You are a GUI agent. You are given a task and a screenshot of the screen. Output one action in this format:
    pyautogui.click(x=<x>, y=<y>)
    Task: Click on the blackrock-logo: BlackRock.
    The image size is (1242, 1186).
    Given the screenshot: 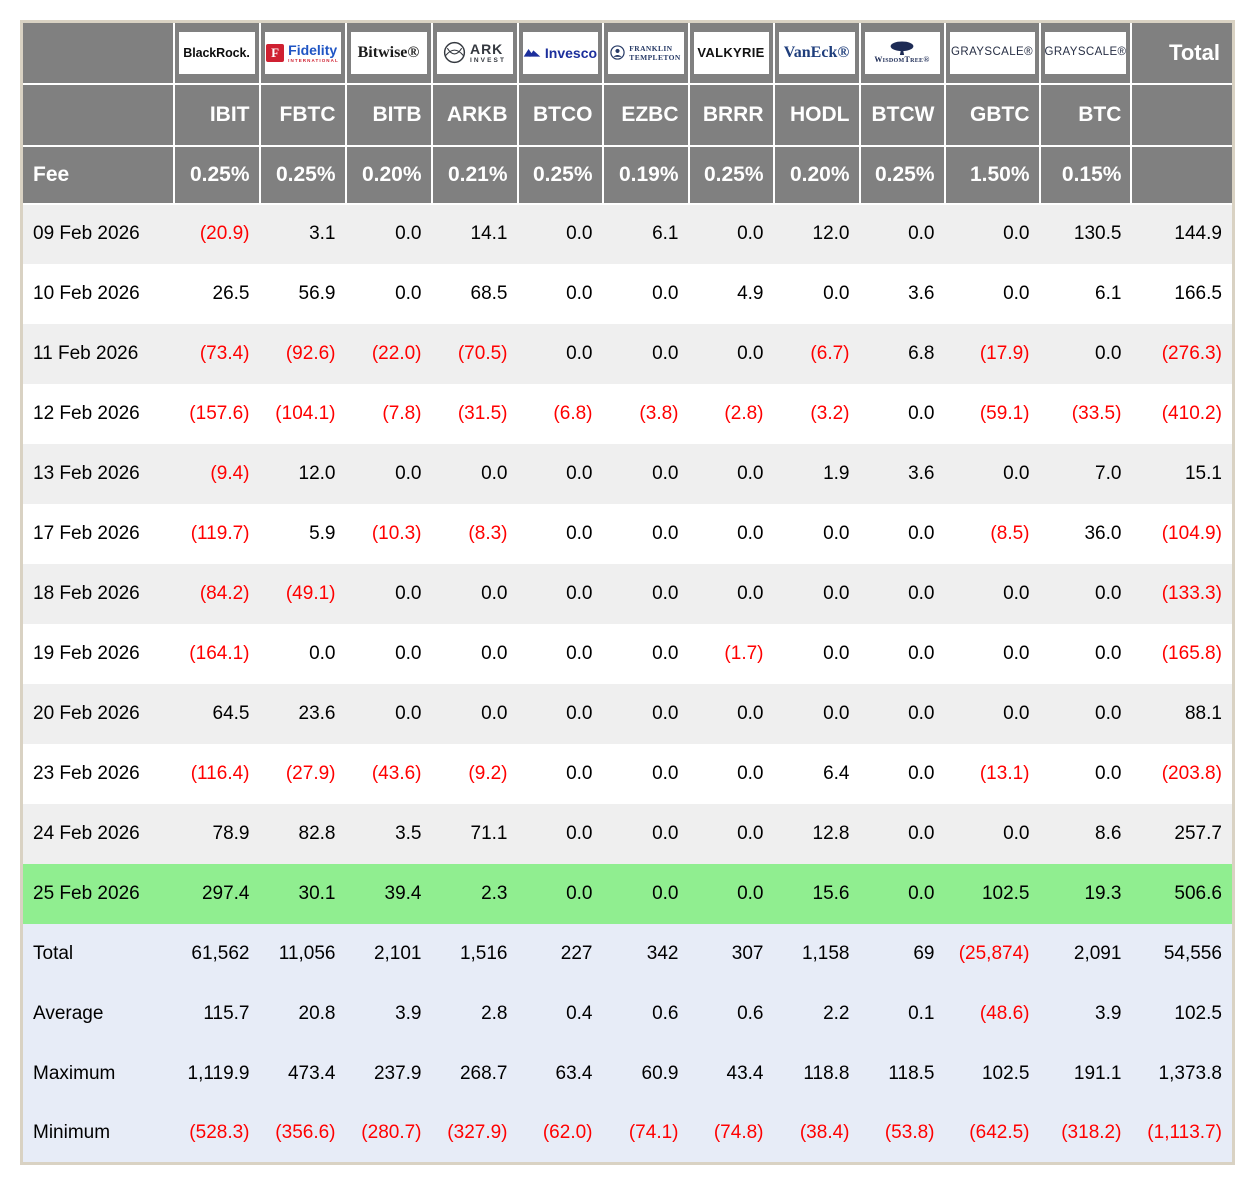 What is the action you would take?
    pyautogui.click(x=216, y=52)
    